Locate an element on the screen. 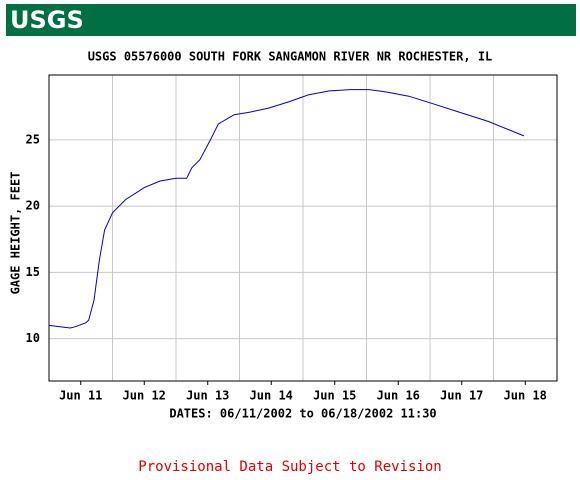  annotation: Provisional Data Subject to Revision is located at coordinates (289, 467).